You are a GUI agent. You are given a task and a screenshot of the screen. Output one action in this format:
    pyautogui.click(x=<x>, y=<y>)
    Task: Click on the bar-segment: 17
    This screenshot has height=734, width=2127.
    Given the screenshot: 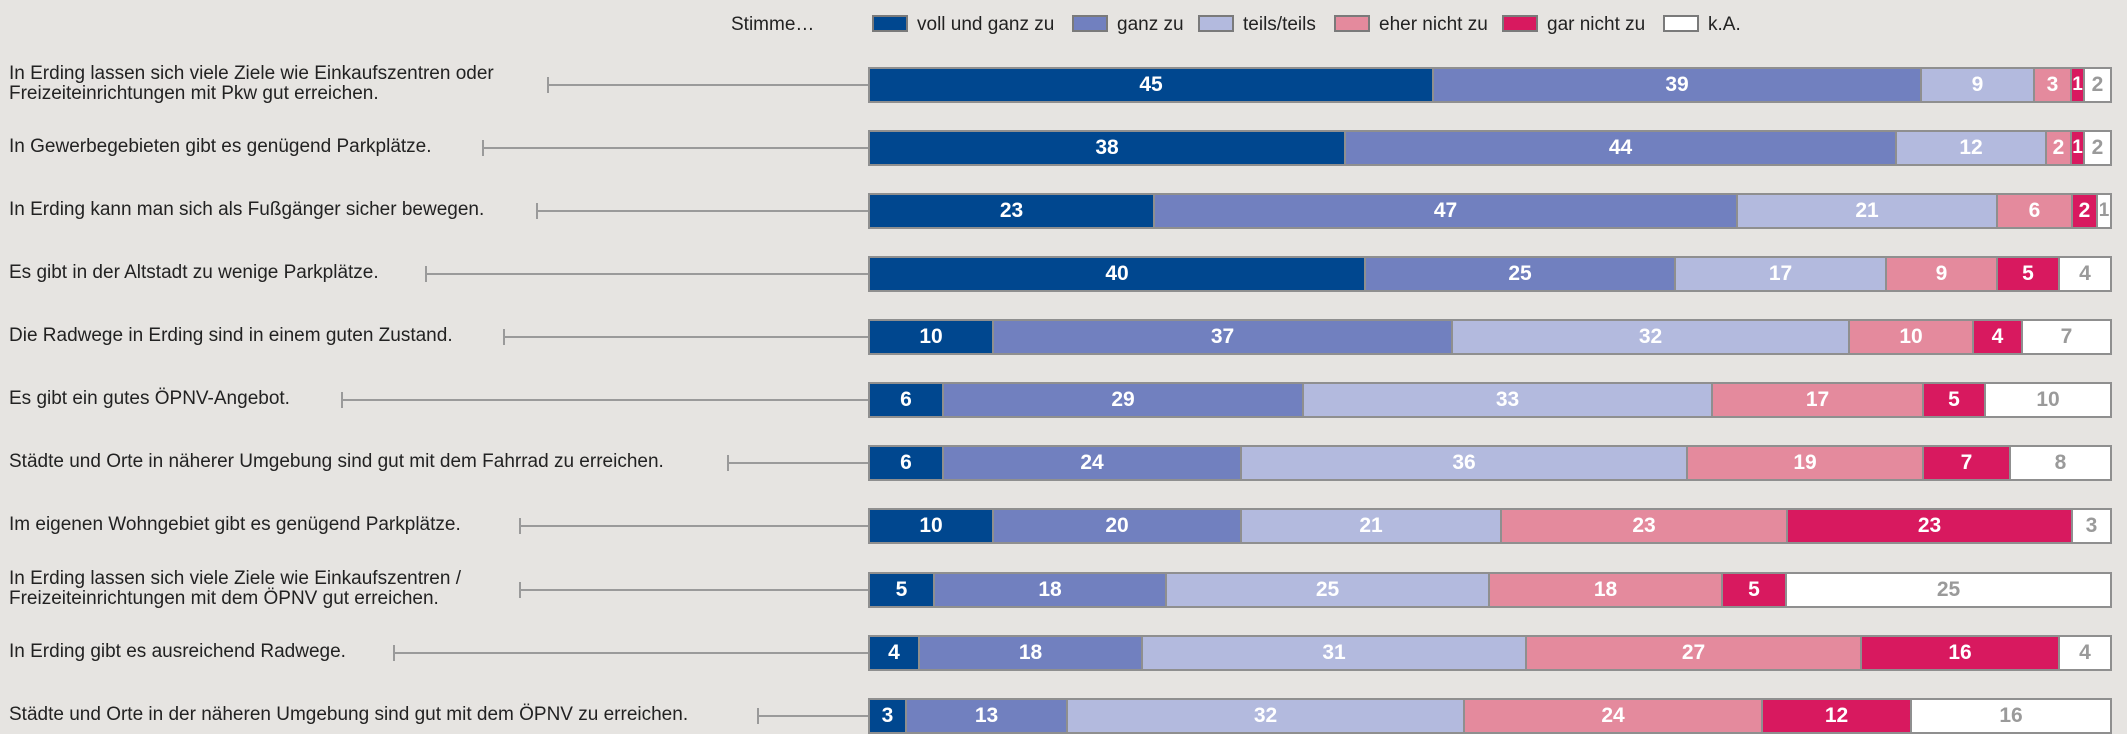 What is the action you would take?
    pyautogui.click(x=1818, y=400)
    